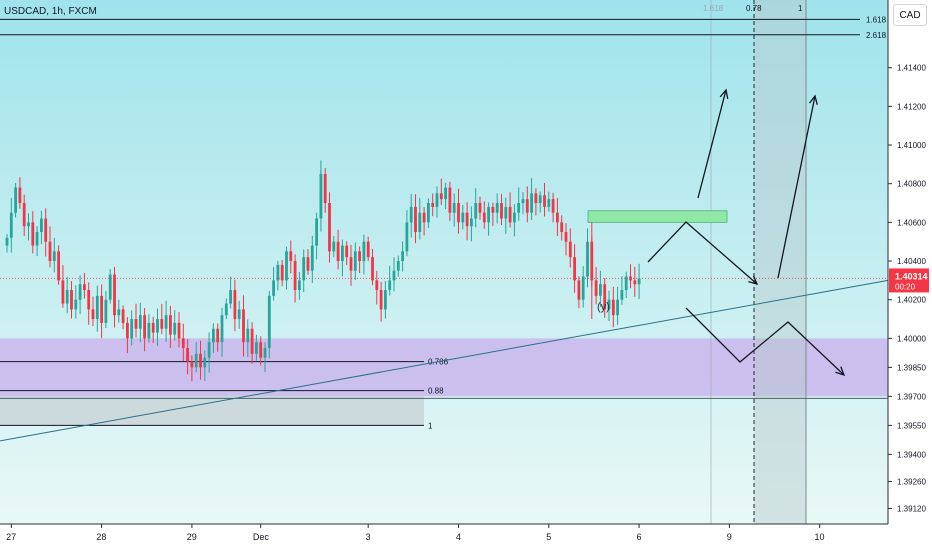  Describe the element at coordinates (911, 454) in the screenshot. I see `y-tick-label: 1.39400` at that location.